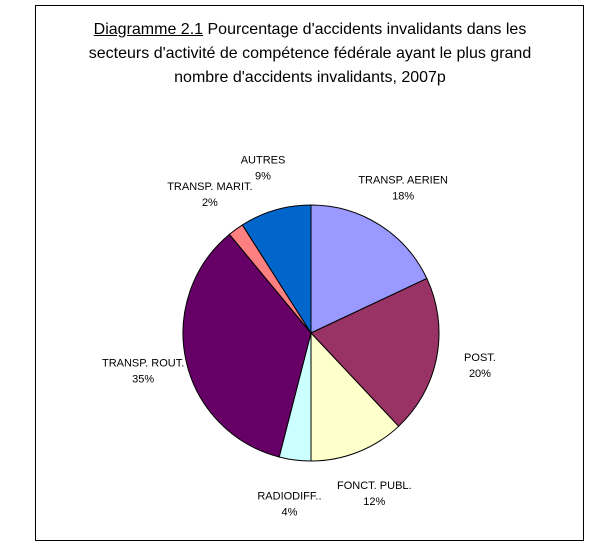  Describe the element at coordinates (210, 203) in the screenshot. I see `value-label: 2%` at that location.